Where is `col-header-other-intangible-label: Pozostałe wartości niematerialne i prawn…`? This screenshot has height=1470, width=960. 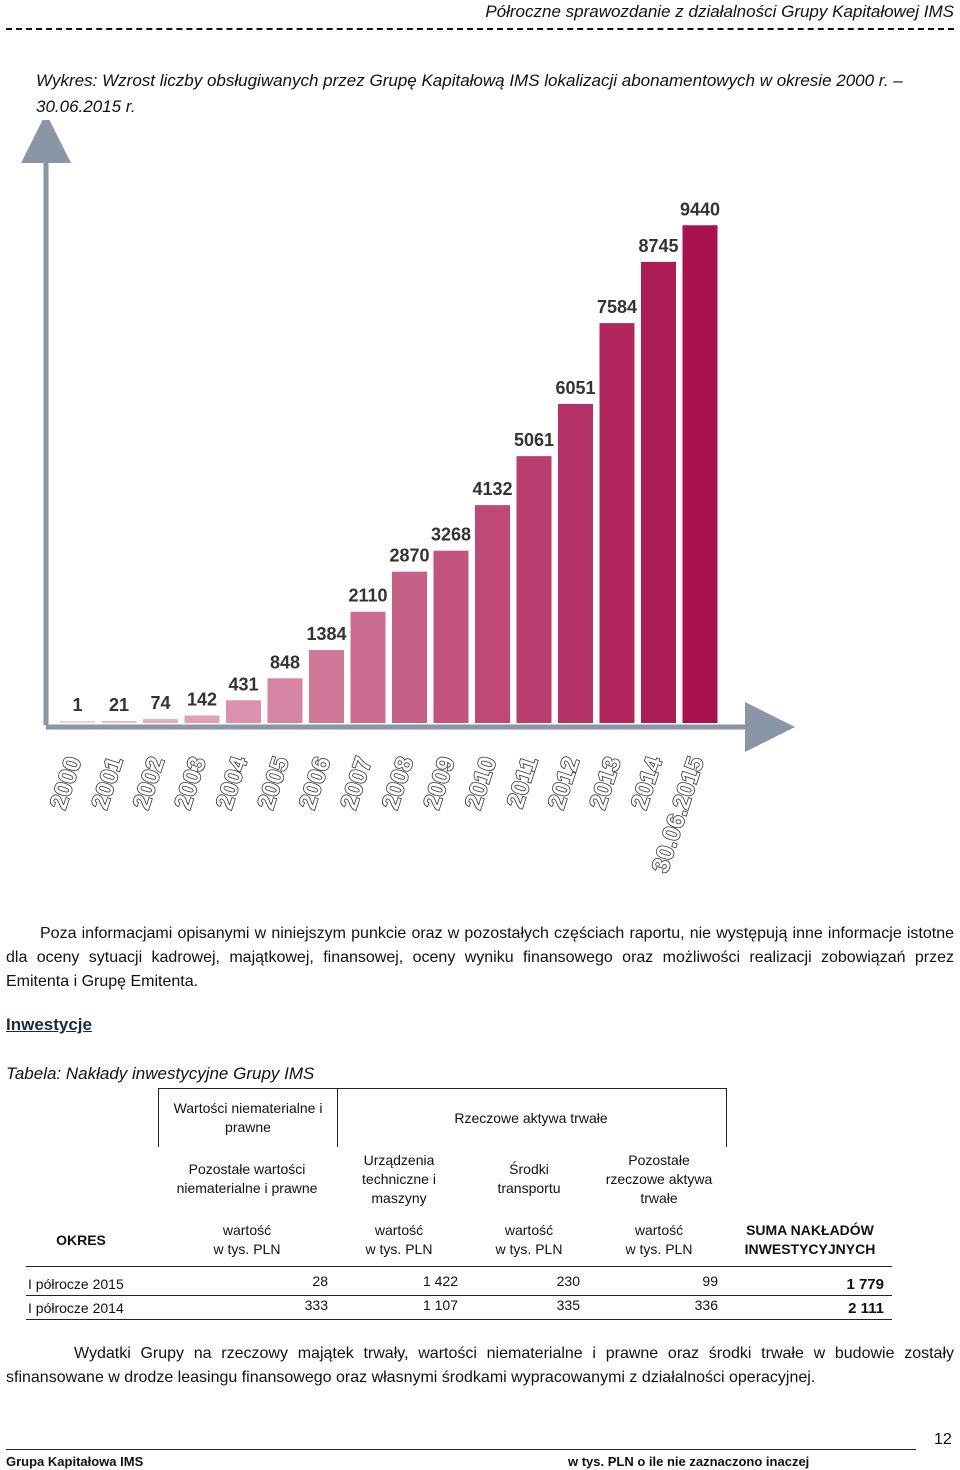
col-header-other-intangible-label: Pozostałe wartości niematerialne i prawn… is located at coordinates (247, 1178).